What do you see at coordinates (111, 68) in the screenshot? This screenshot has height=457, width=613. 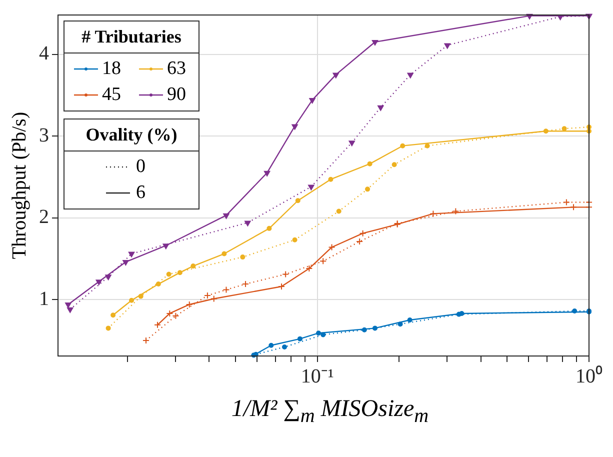 I see `legend-label: 18` at bounding box center [111, 68].